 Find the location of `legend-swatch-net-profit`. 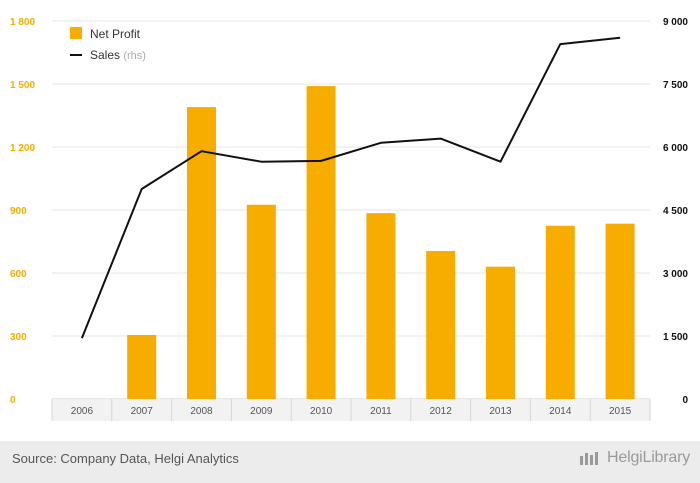

legend-swatch-net-profit is located at coordinates (76, 33).